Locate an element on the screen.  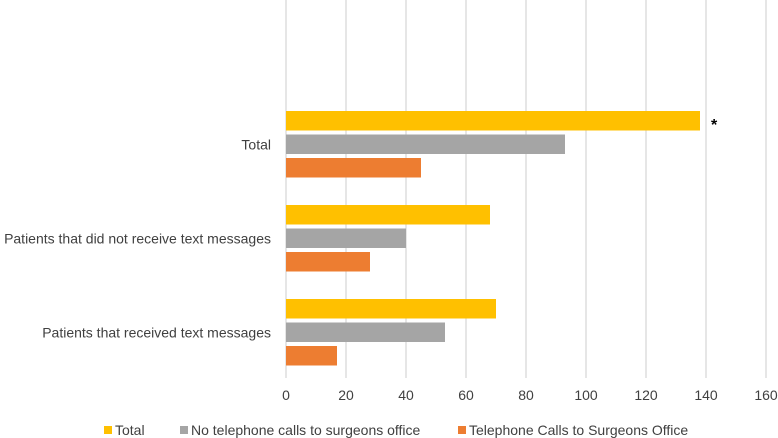
x-tick-label: 100 is located at coordinates (586, 395).